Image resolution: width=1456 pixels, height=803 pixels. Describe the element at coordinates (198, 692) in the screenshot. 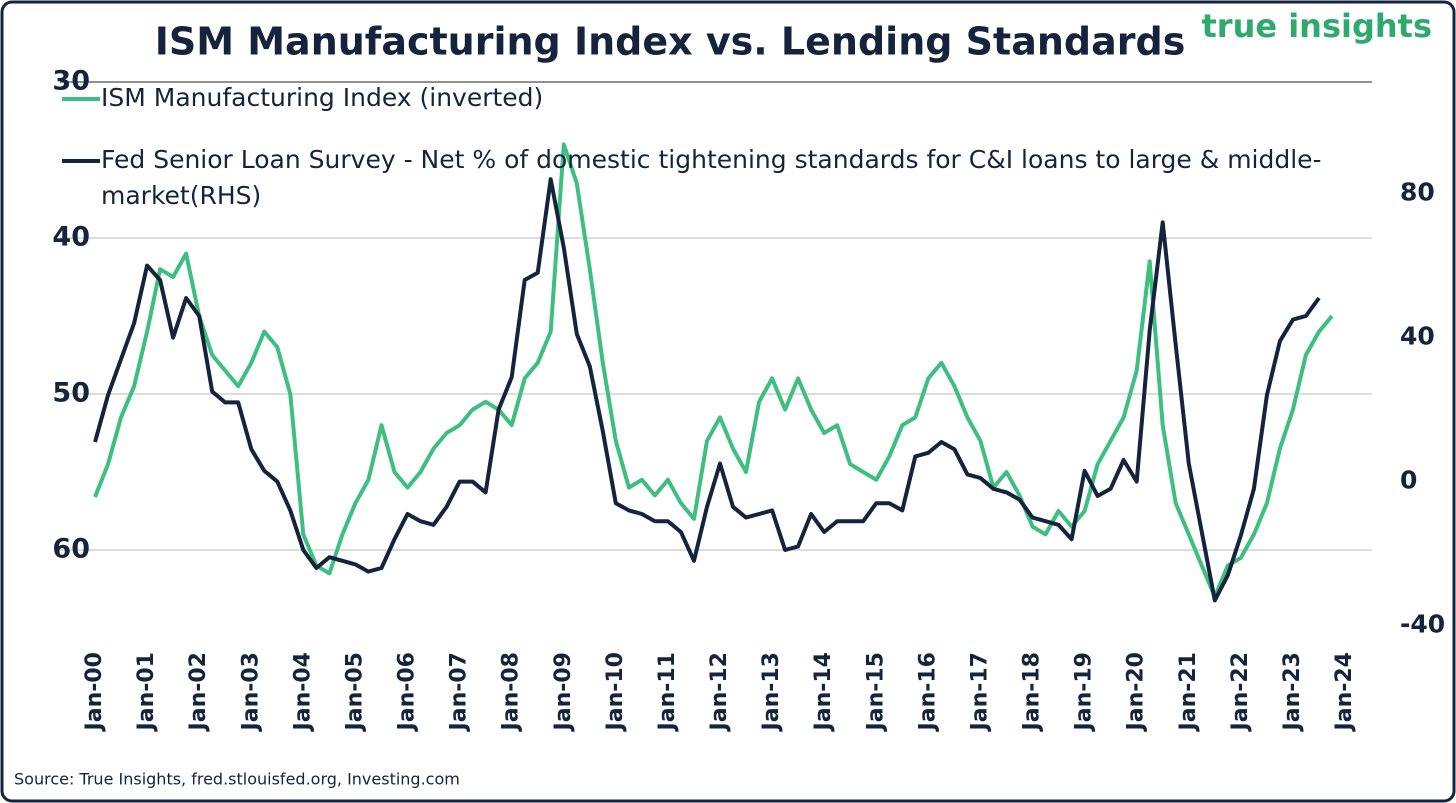

I see `x-tick-label: Jan-02` at that location.